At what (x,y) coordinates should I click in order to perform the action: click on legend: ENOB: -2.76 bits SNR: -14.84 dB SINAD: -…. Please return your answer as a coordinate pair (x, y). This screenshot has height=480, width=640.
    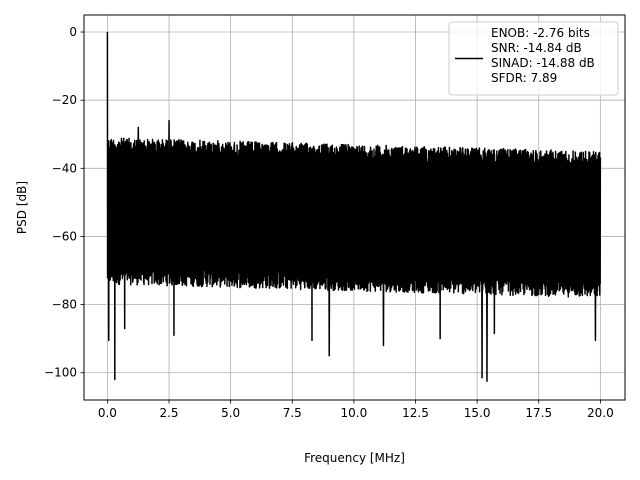
    Looking at the image, I should click on (533, 58).